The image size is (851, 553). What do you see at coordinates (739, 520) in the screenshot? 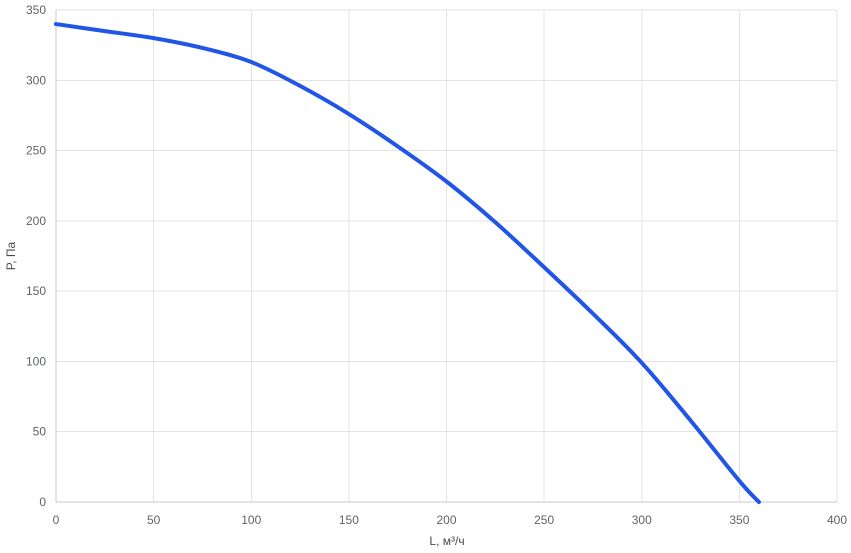
I see `x-tick-label: 350` at bounding box center [739, 520].